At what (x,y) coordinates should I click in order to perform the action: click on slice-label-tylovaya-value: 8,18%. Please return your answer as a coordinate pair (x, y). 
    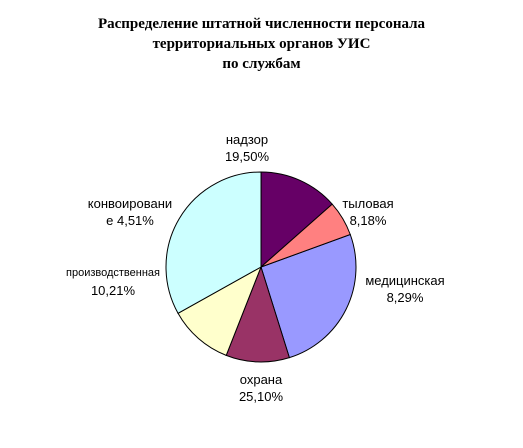
    Looking at the image, I should click on (368, 220).